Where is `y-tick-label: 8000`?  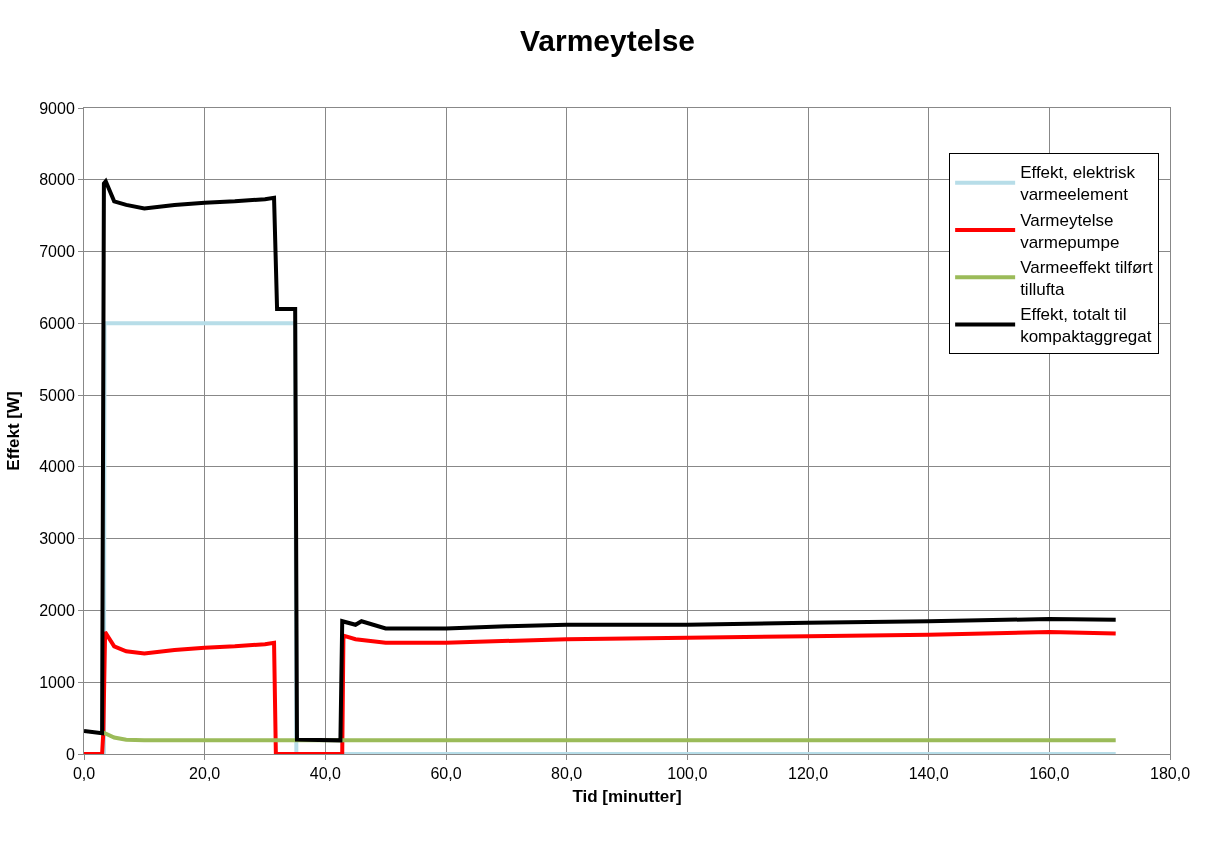
y-tick-label: 8000 is located at coordinates (57, 180).